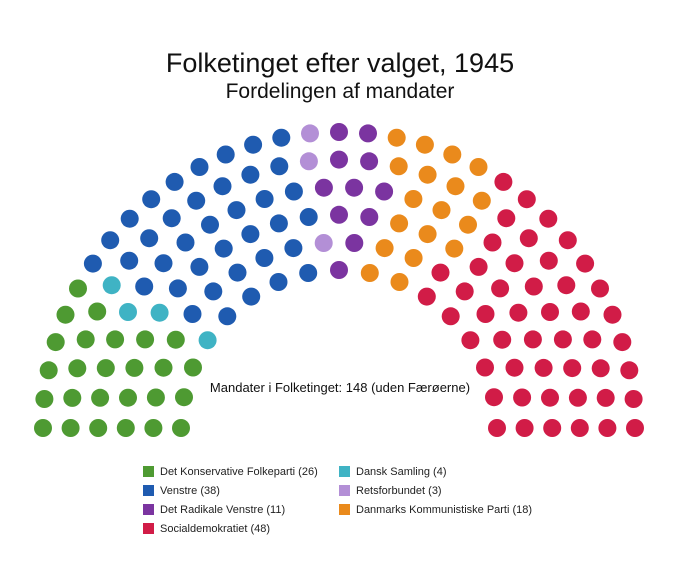 The width and height of the screenshot is (680, 583). Describe the element at coordinates (223, 509) in the screenshot. I see `legend-label: Det Radikale Venstre (11)` at that location.